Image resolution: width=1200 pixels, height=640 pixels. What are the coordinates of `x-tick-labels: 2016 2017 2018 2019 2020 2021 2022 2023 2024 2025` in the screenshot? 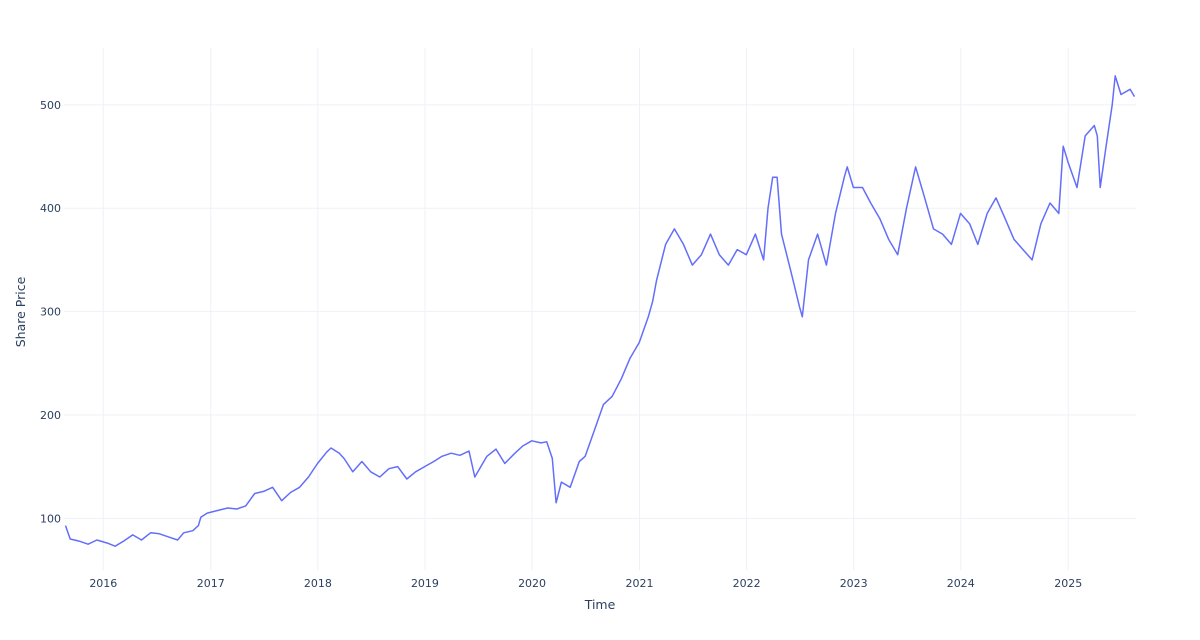 It's located at (585, 583).